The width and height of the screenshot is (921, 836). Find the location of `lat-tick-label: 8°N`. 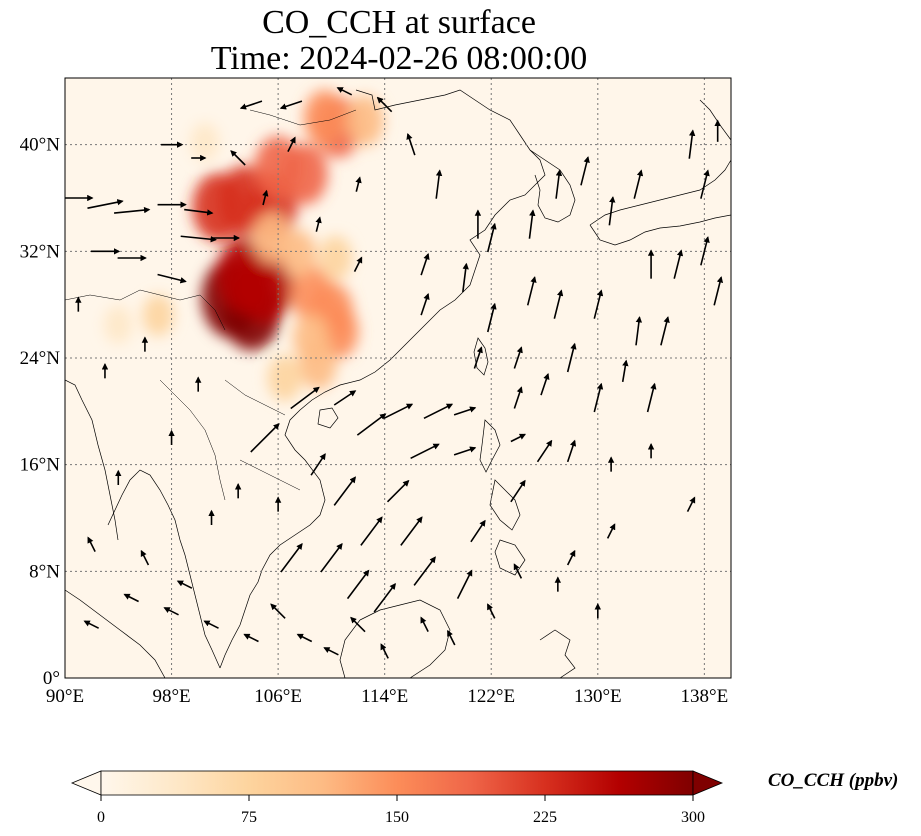

lat-tick-label: 8°N is located at coordinates (44, 571).